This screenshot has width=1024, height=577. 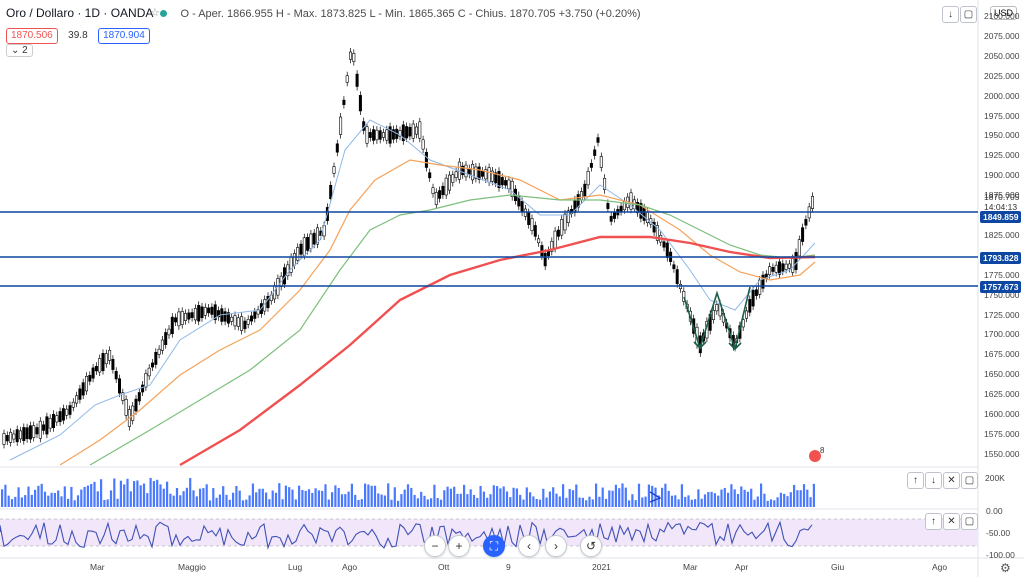 What do you see at coordinates (124, 36) in the screenshot?
I see `ask-price: 1870.904` at bounding box center [124, 36].